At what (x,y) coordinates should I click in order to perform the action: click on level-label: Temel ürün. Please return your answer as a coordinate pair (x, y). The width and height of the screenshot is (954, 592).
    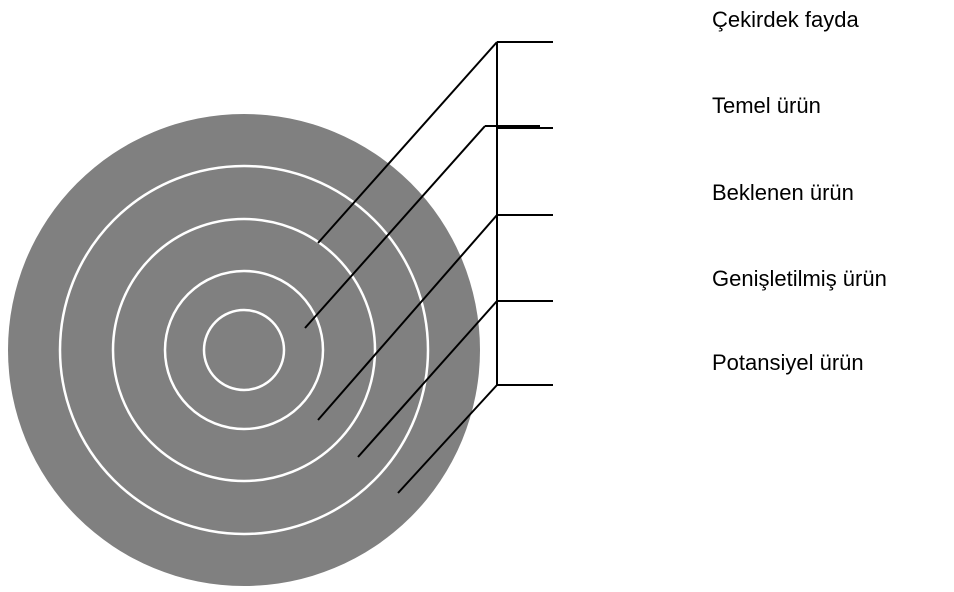
    Looking at the image, I should click on (766, 105).